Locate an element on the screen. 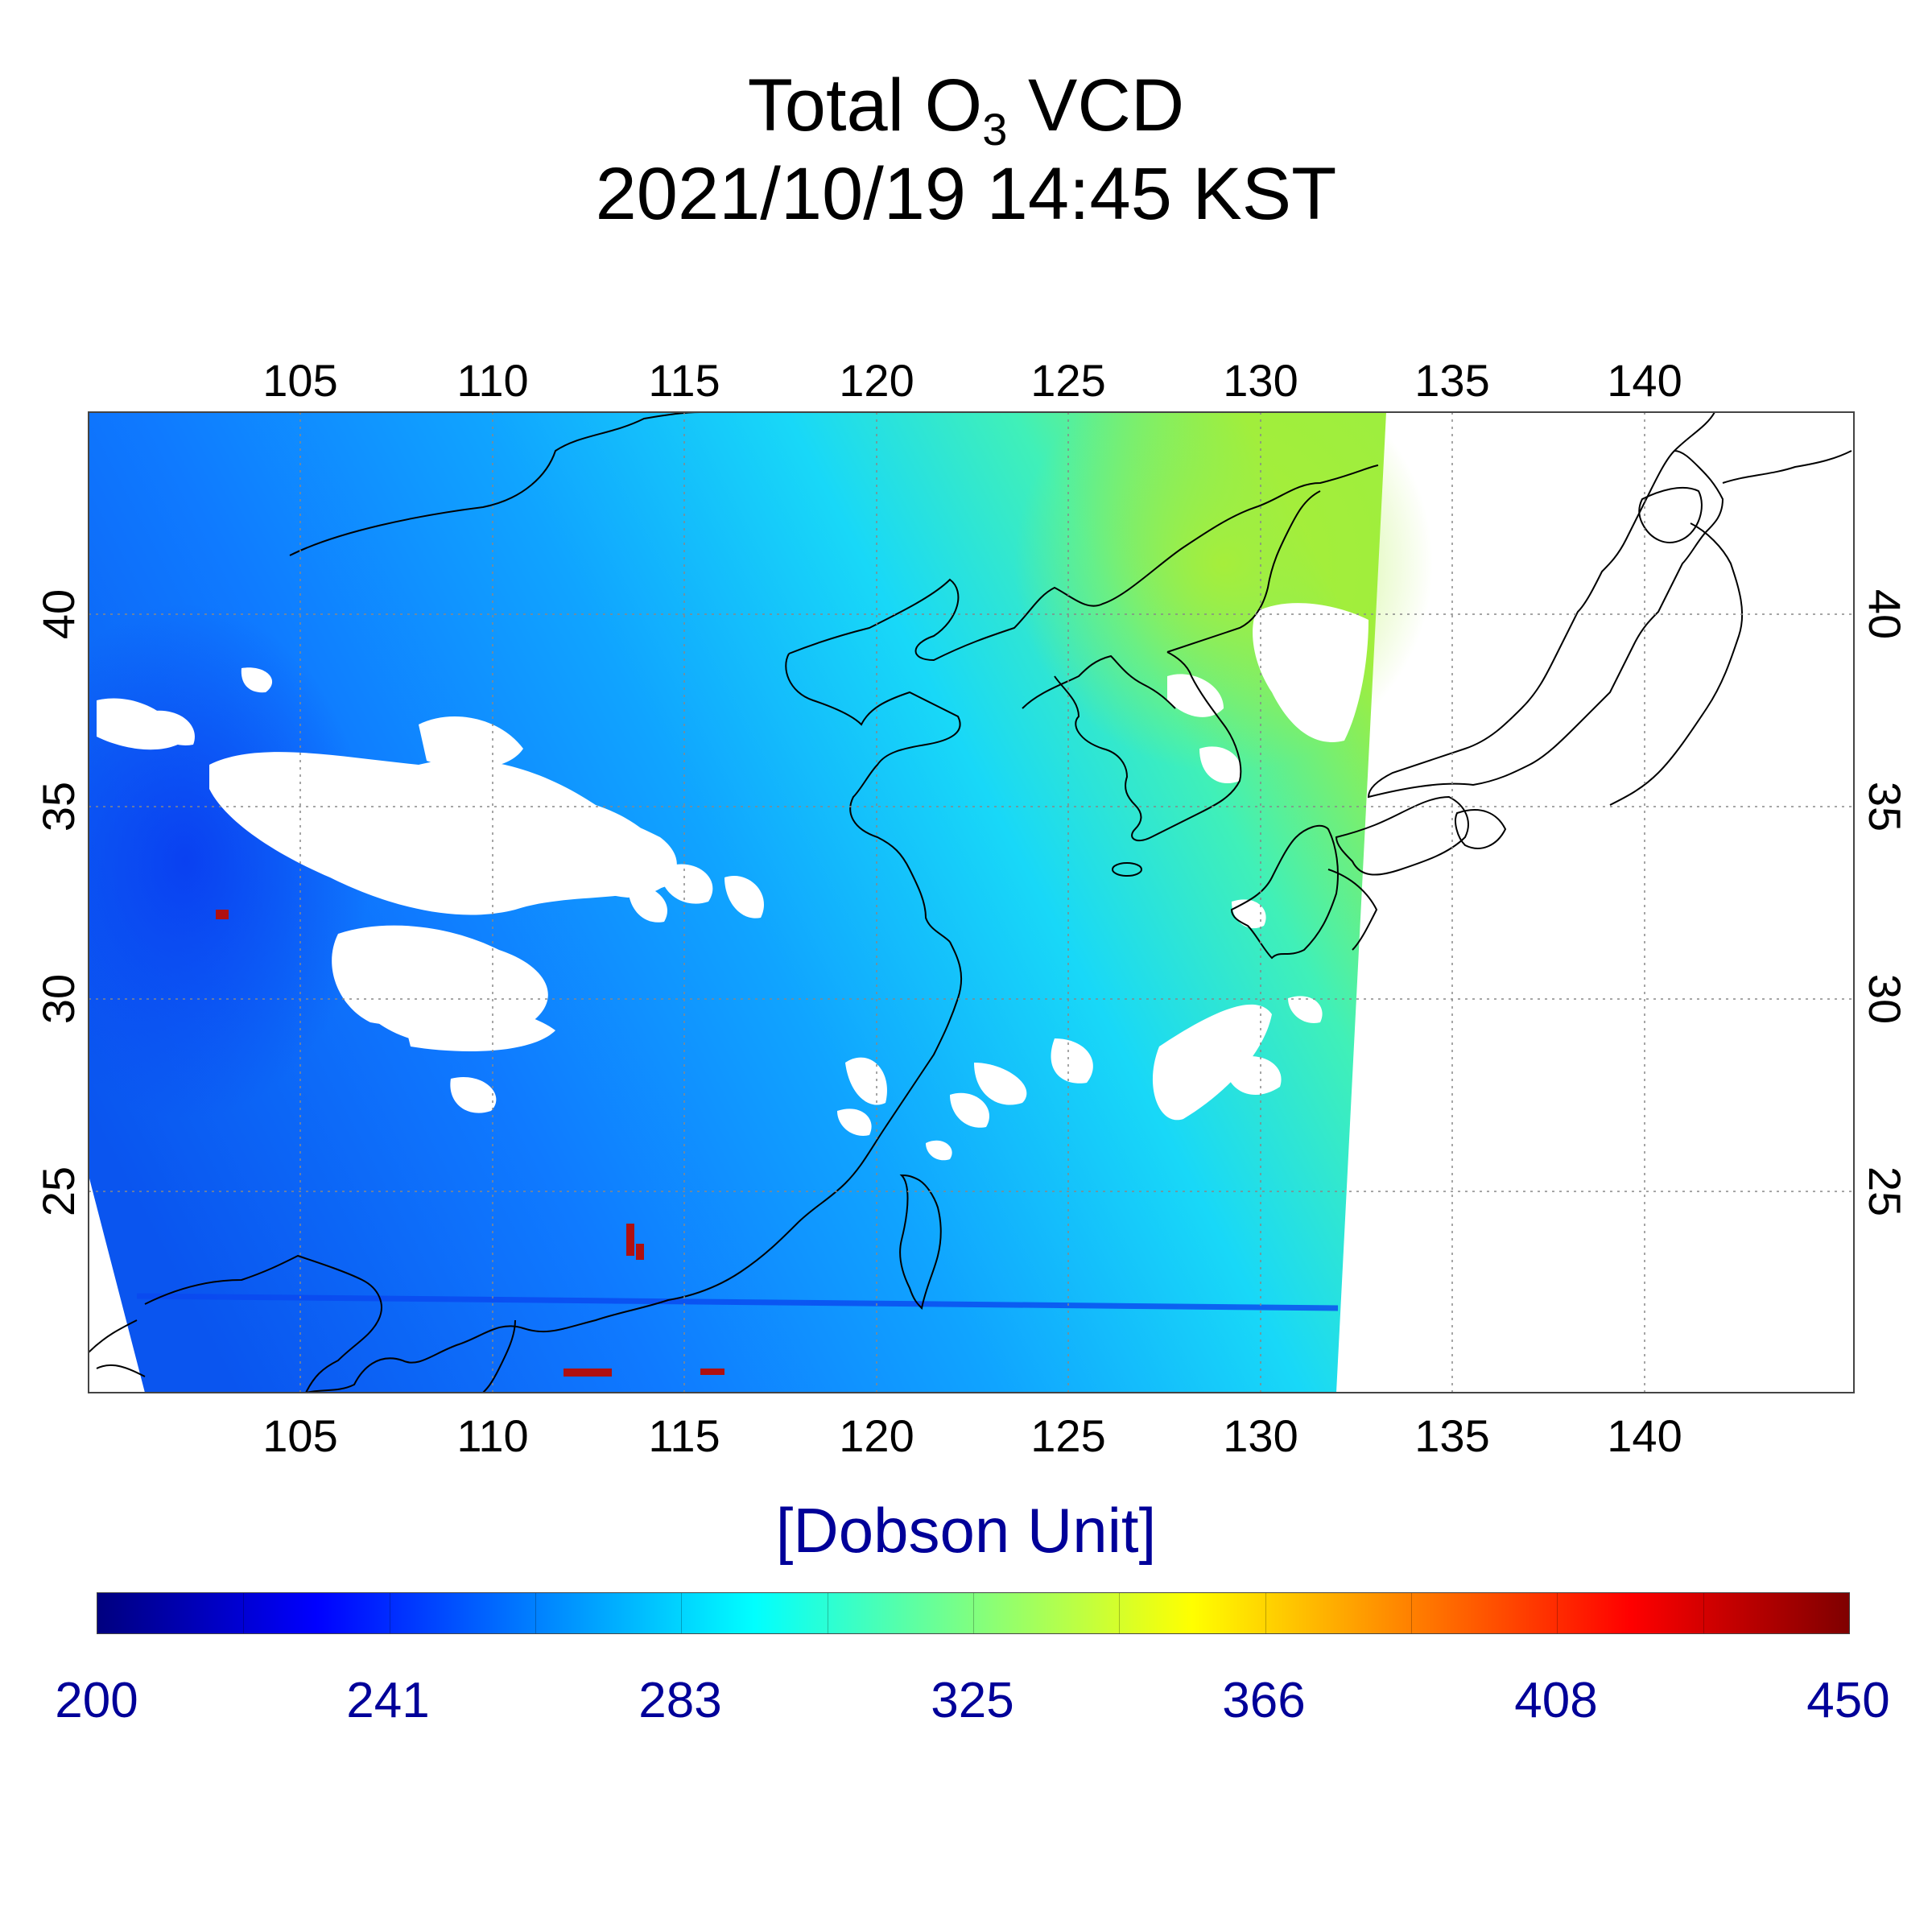 The width and height of the screenshot is (1932, 1932). colorbar-tick: 450 is located at coordinates (1848, 1700).